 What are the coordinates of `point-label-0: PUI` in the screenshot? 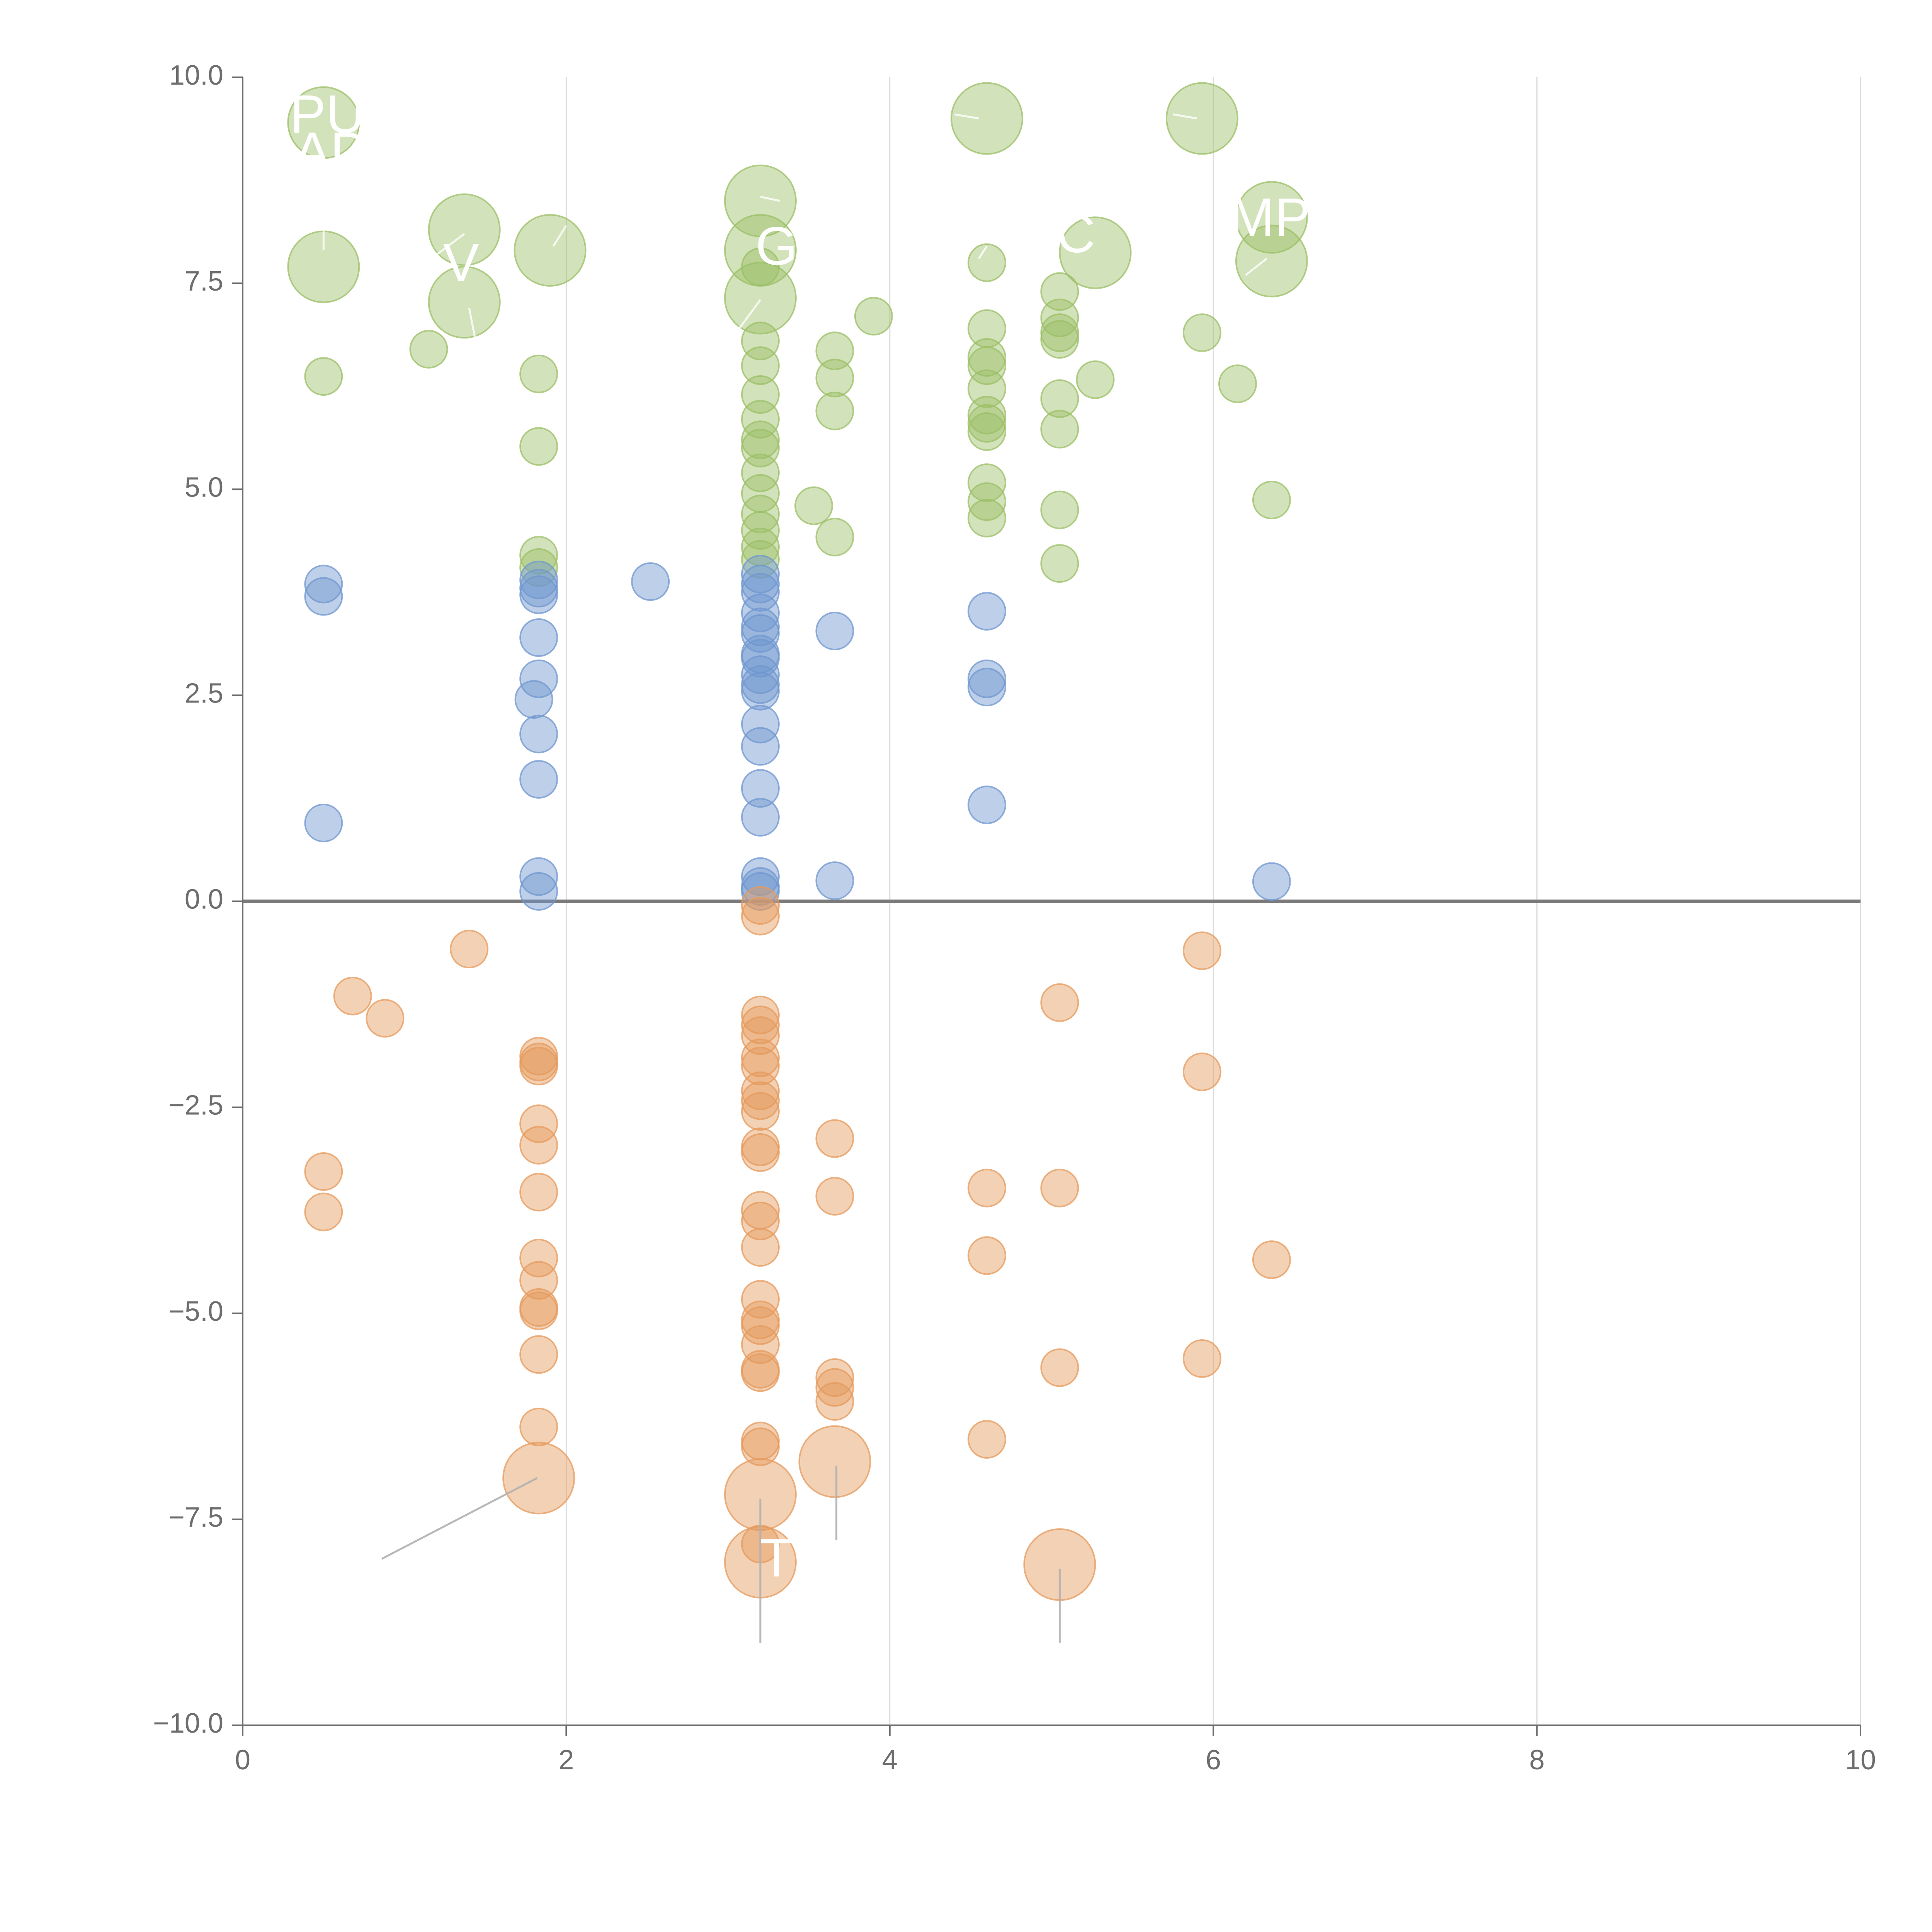 It's located at (335, 114).